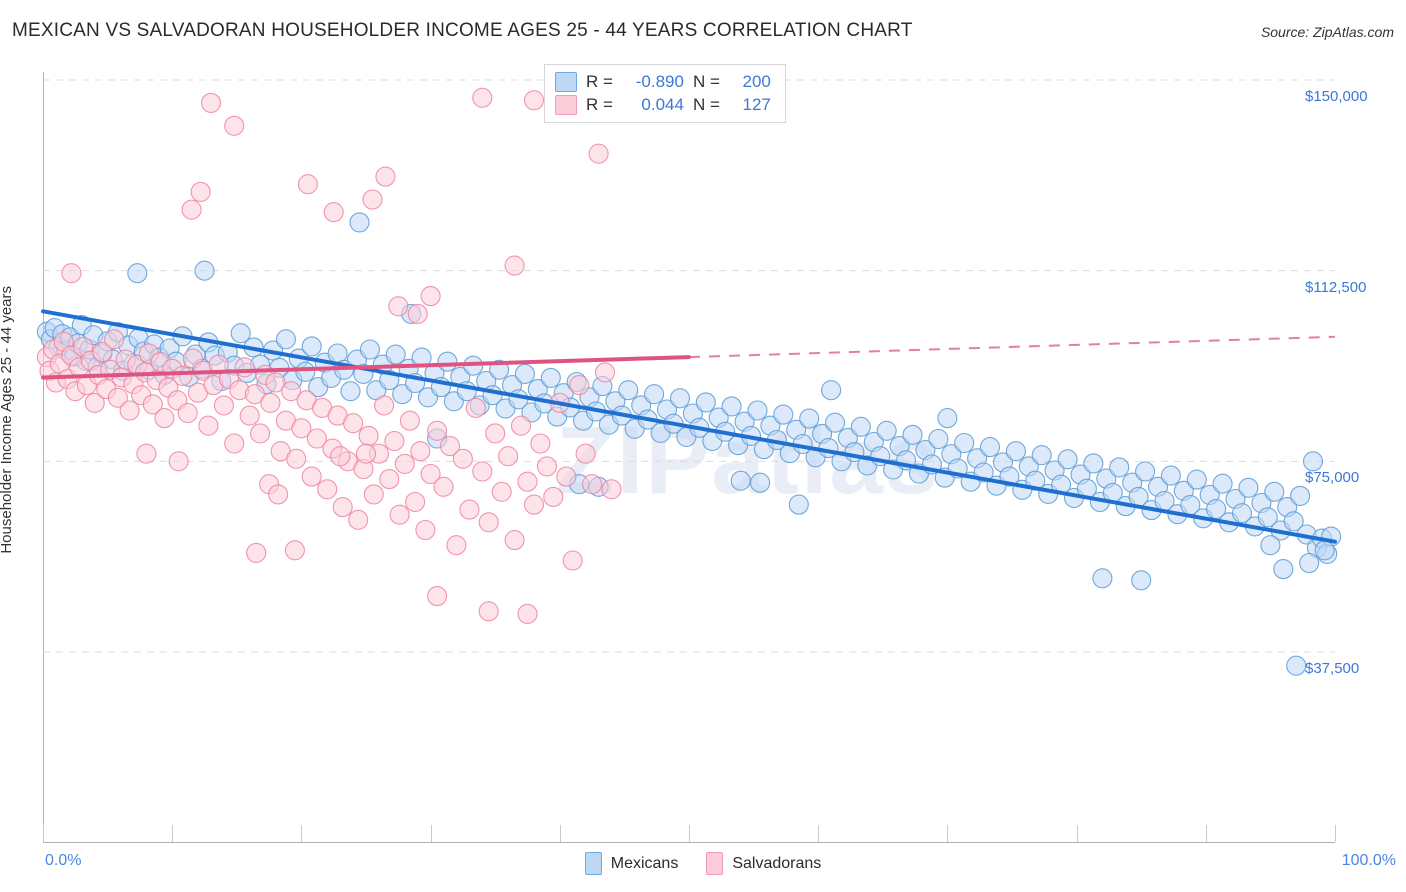 Image resolution: width=1406 pixels, height=892 pixels. Describe the element at coordinates (63, 860) in the screenshot. I see `x-axis-label-min: 0.0%` at that location.